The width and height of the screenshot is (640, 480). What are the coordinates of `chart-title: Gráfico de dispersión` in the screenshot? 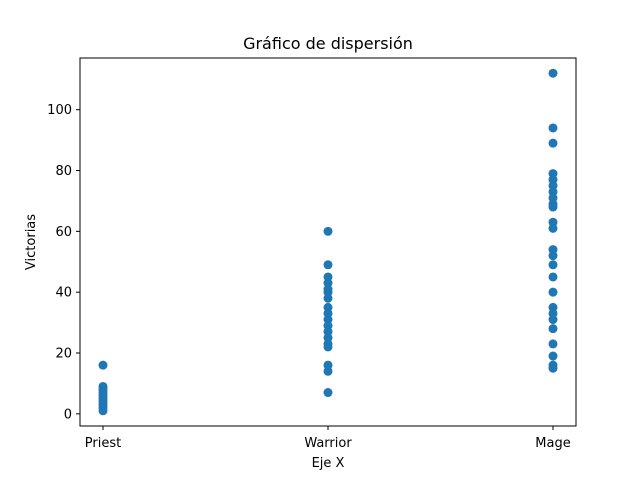 It's located at (328, 43).